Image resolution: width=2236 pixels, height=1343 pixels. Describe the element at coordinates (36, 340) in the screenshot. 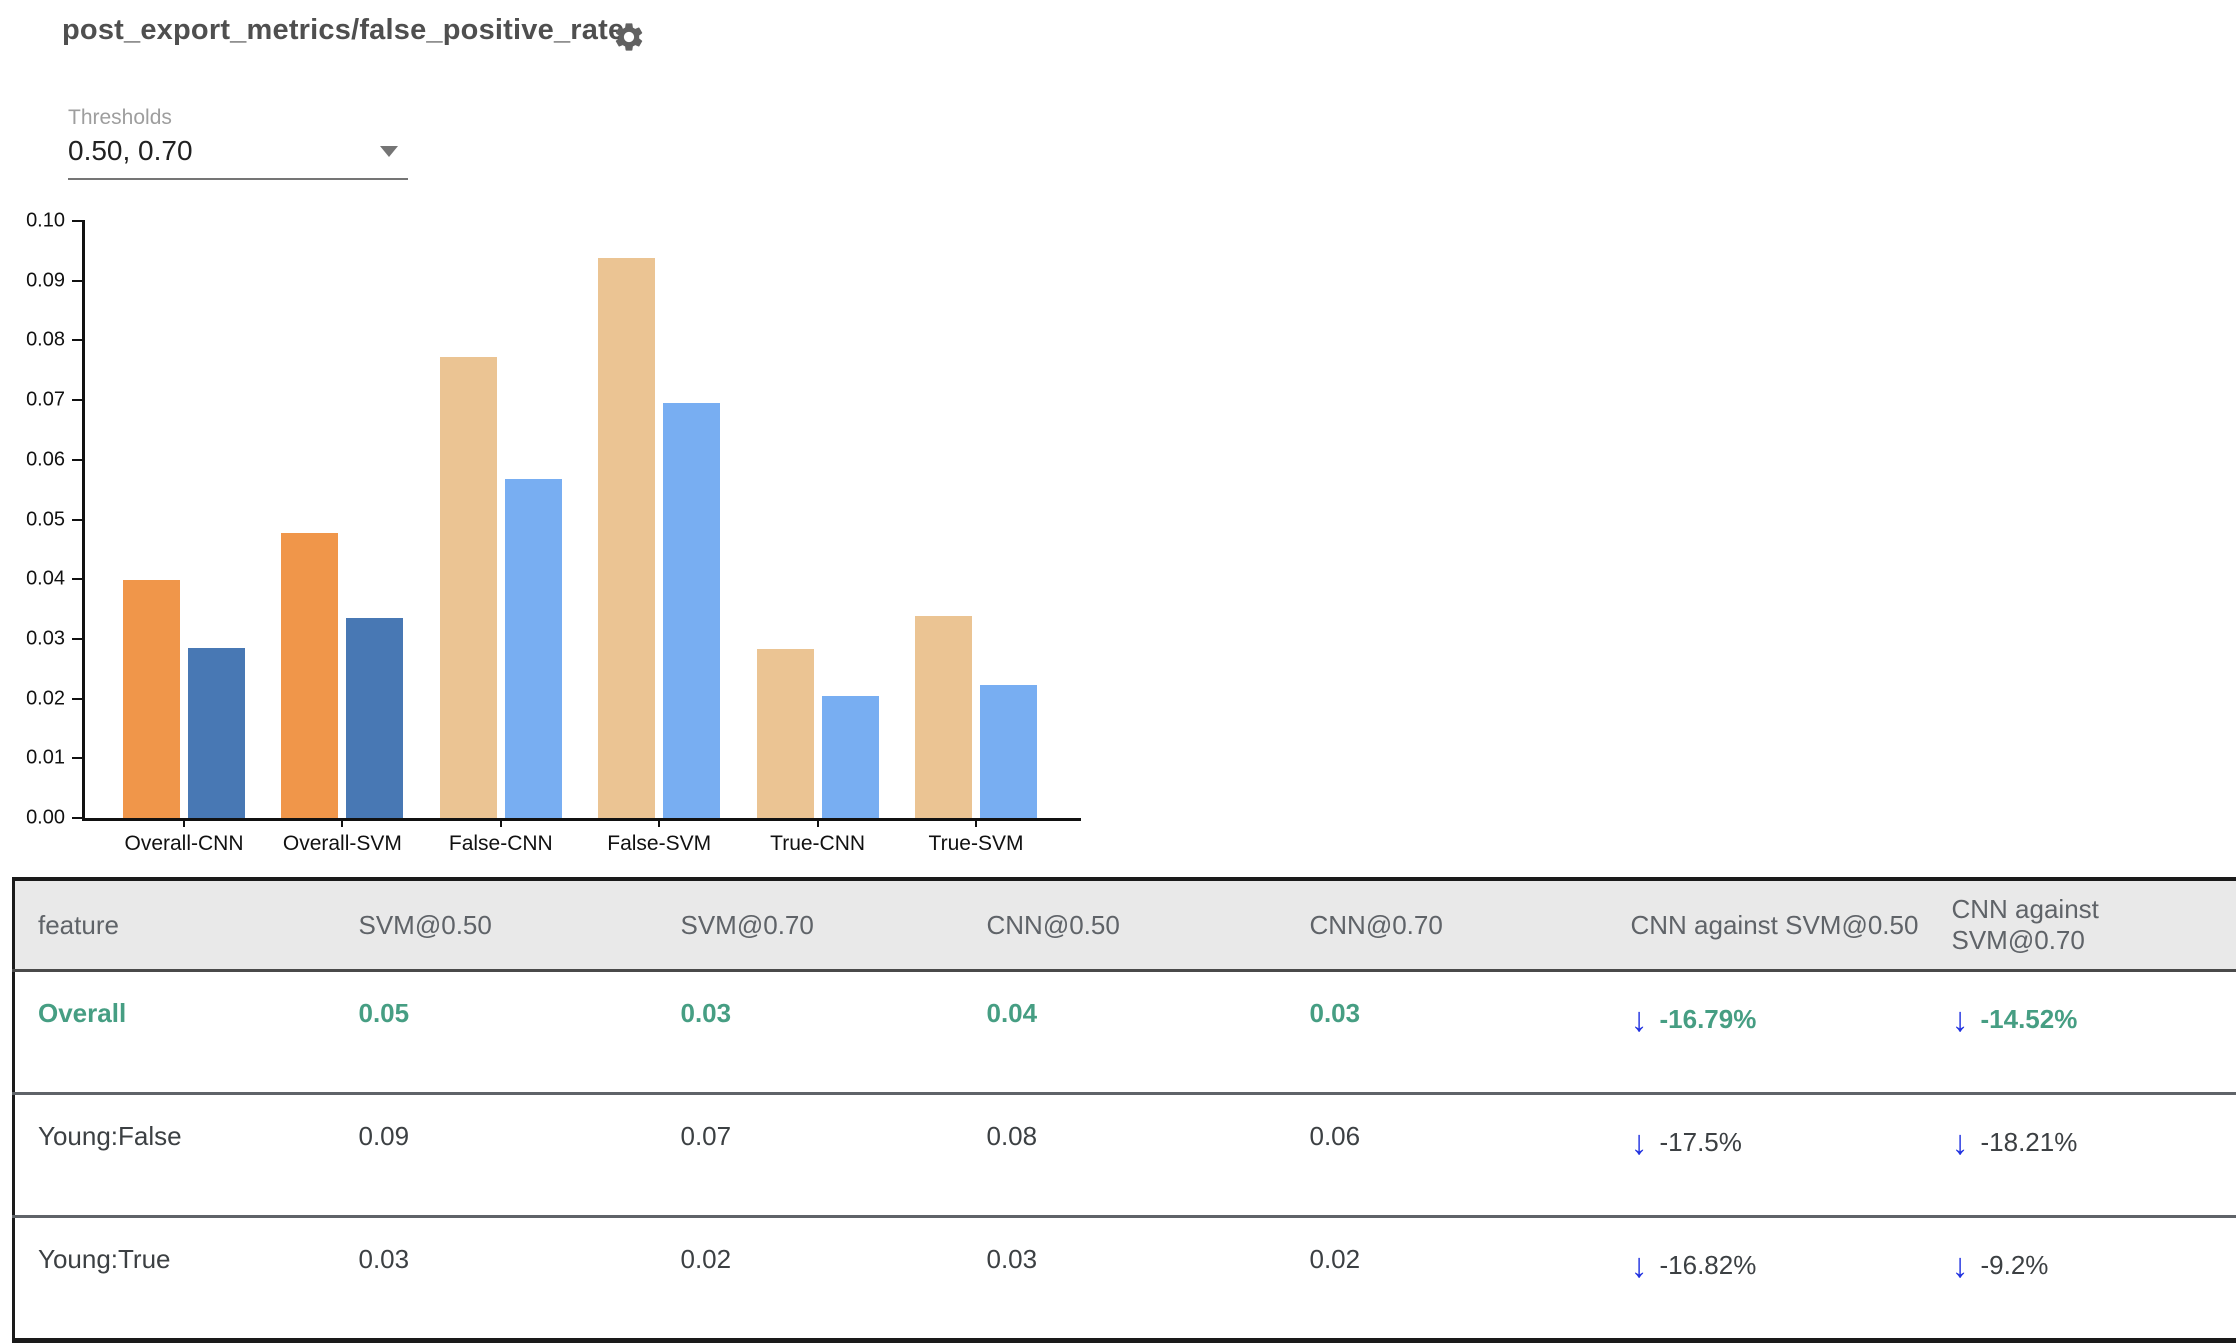

I see `y-axis-tick-label: 0.08` at that location.